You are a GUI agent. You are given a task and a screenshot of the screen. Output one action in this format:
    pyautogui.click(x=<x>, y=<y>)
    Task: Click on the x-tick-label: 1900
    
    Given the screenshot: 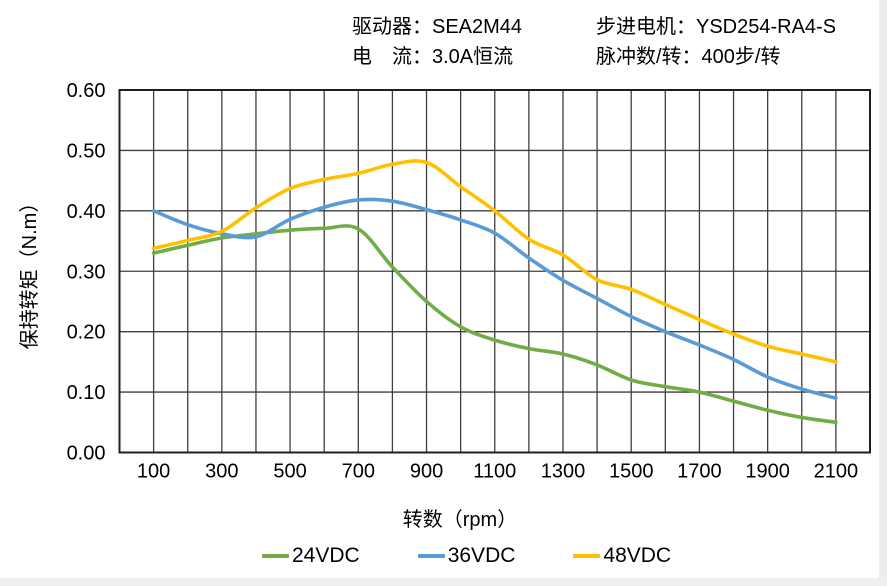 What is the action you would take?
    pyautogui.click(x=767, y=472)
    